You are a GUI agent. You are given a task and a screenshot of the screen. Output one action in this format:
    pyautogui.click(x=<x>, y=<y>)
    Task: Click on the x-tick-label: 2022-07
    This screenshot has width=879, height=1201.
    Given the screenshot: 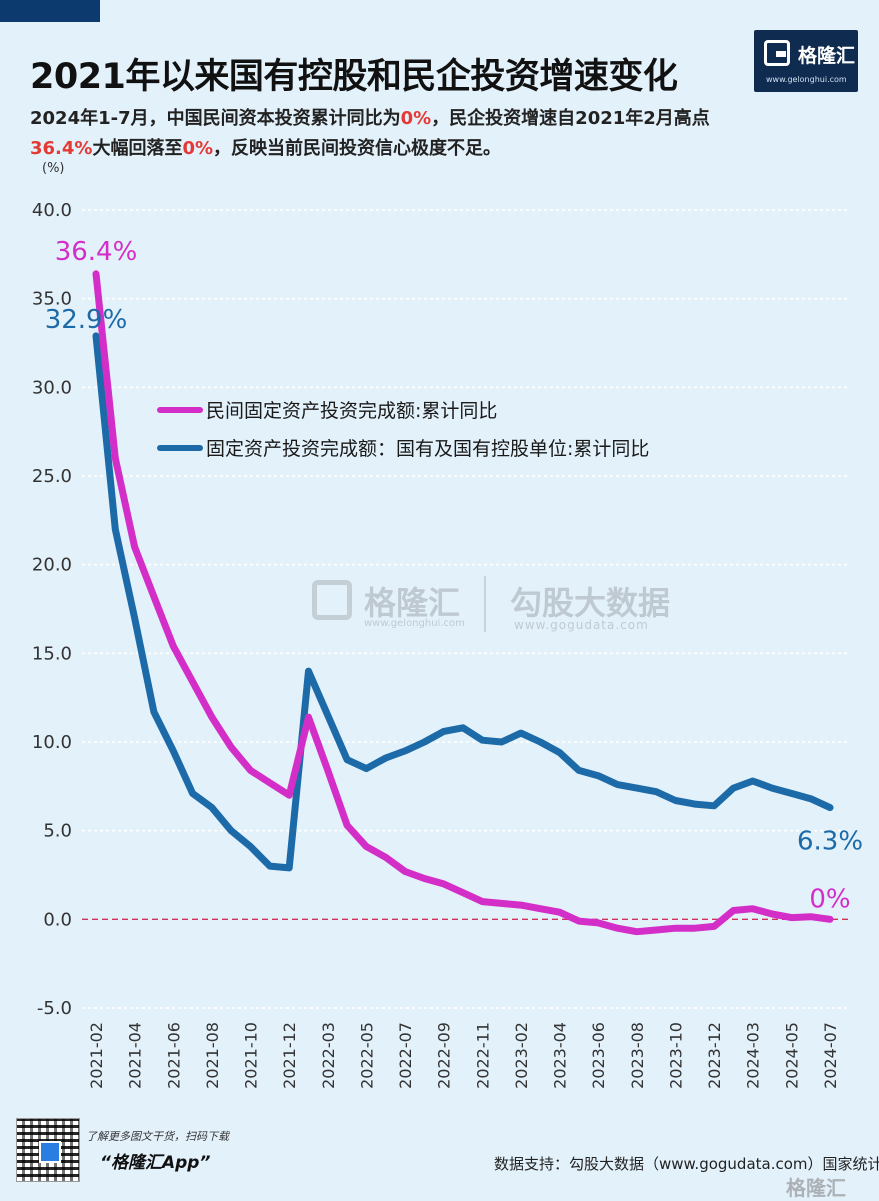 What is the action you would take?
    pyautogui.click(x=405, y=1055)
    